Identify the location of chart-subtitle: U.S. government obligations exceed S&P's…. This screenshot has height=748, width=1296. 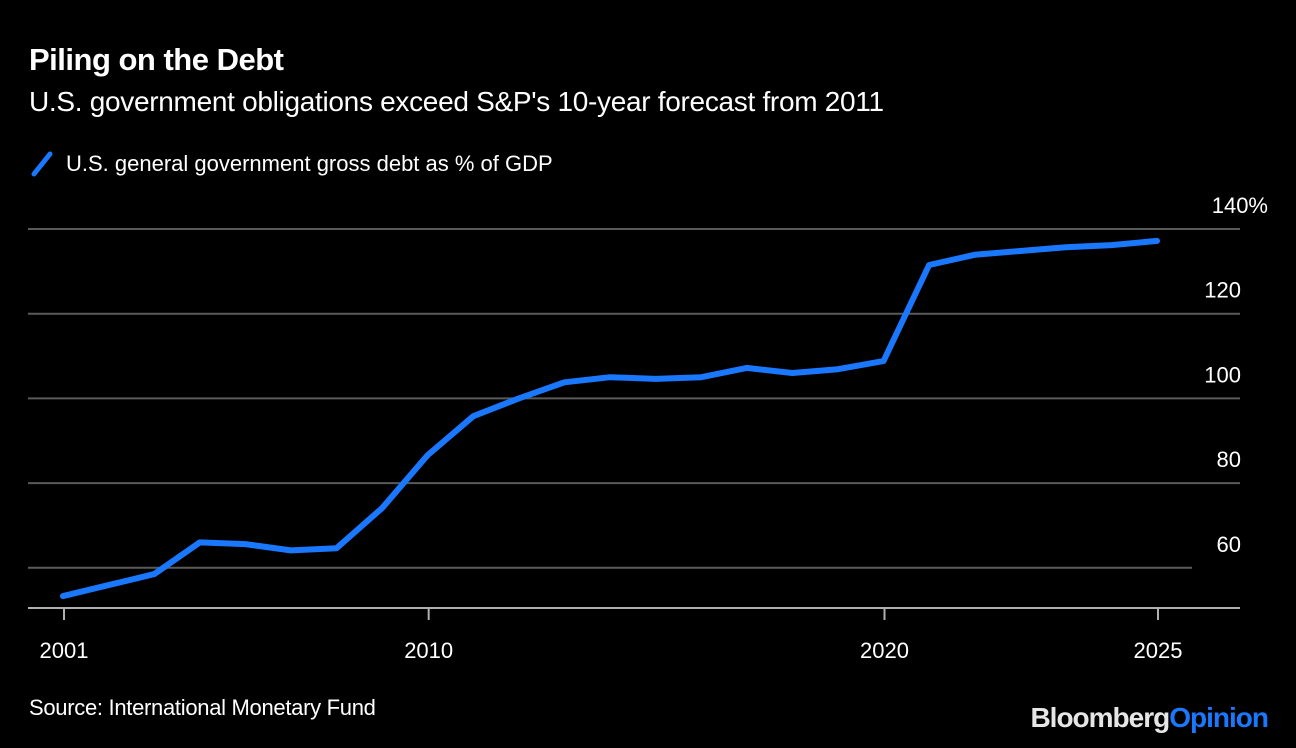
(456, 101).